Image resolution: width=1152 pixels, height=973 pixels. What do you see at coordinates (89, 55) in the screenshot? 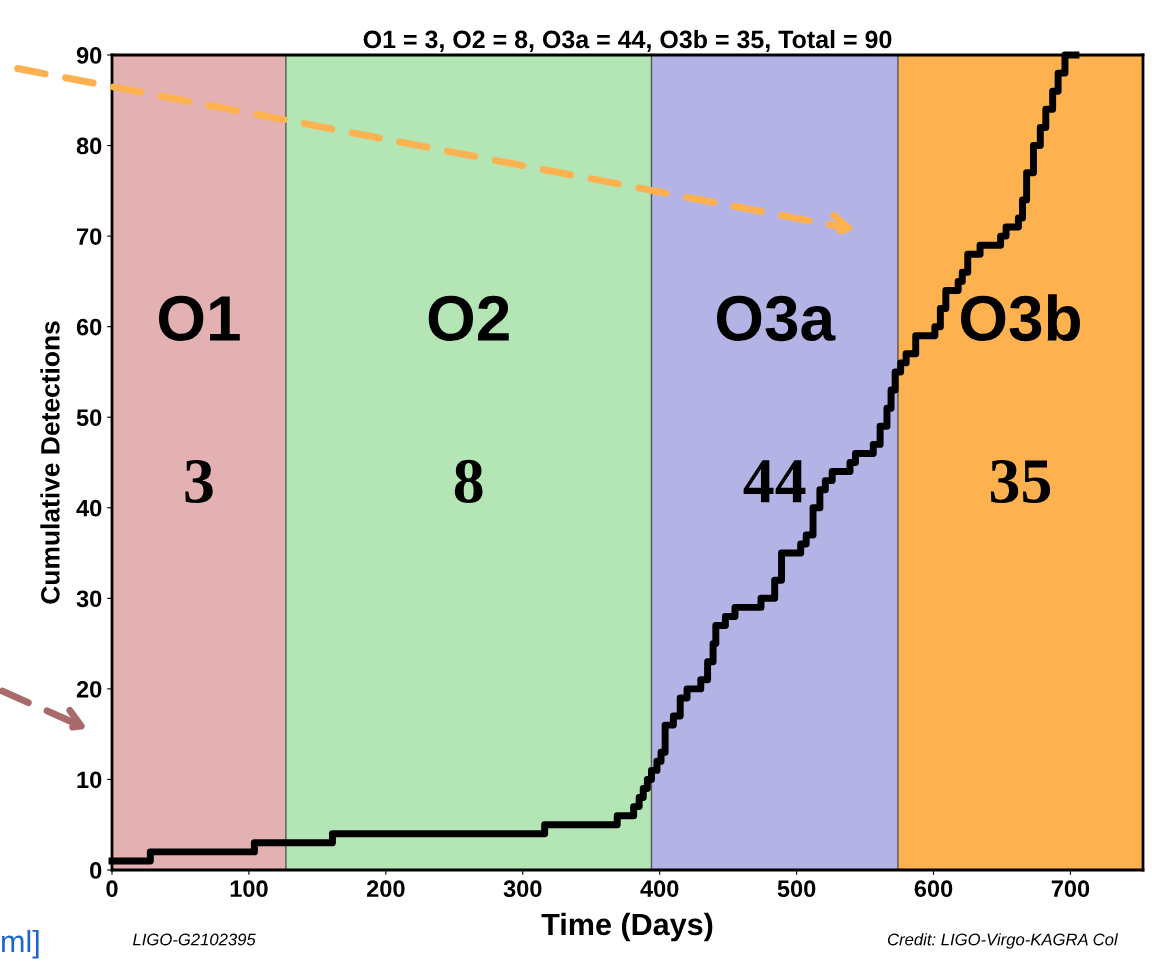
I see `y-tick-label: 90` at bounding box center [89, 55].